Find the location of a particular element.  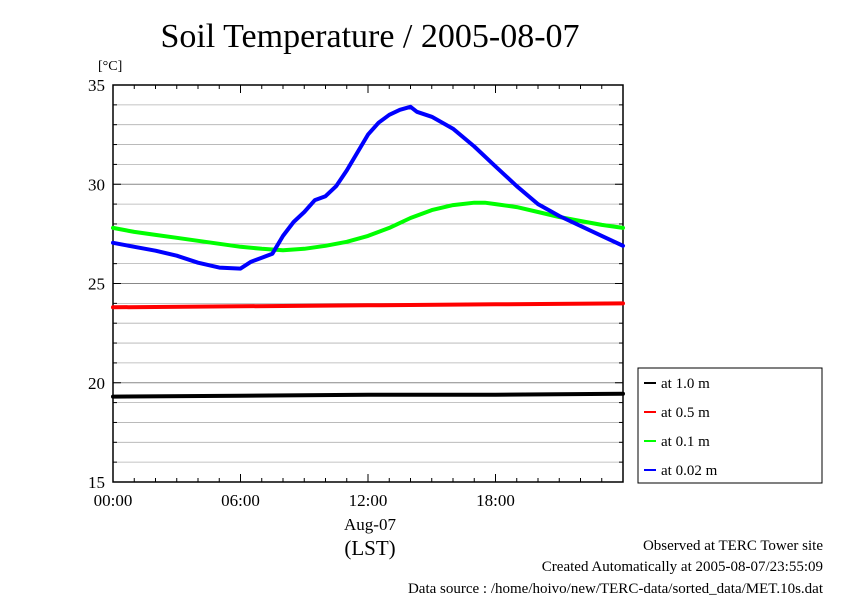

y-tick-label: 30 is located at coordinates (96, 184).